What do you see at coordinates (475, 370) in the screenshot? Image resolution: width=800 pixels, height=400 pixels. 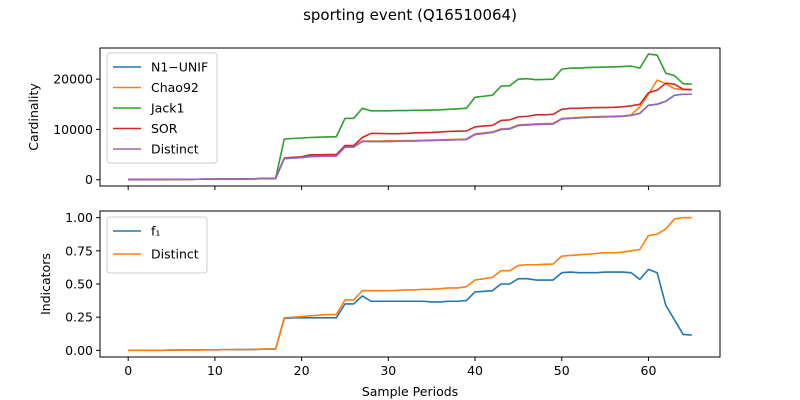 I see `x-tick-label: 40` at bounding box center [475, 370].